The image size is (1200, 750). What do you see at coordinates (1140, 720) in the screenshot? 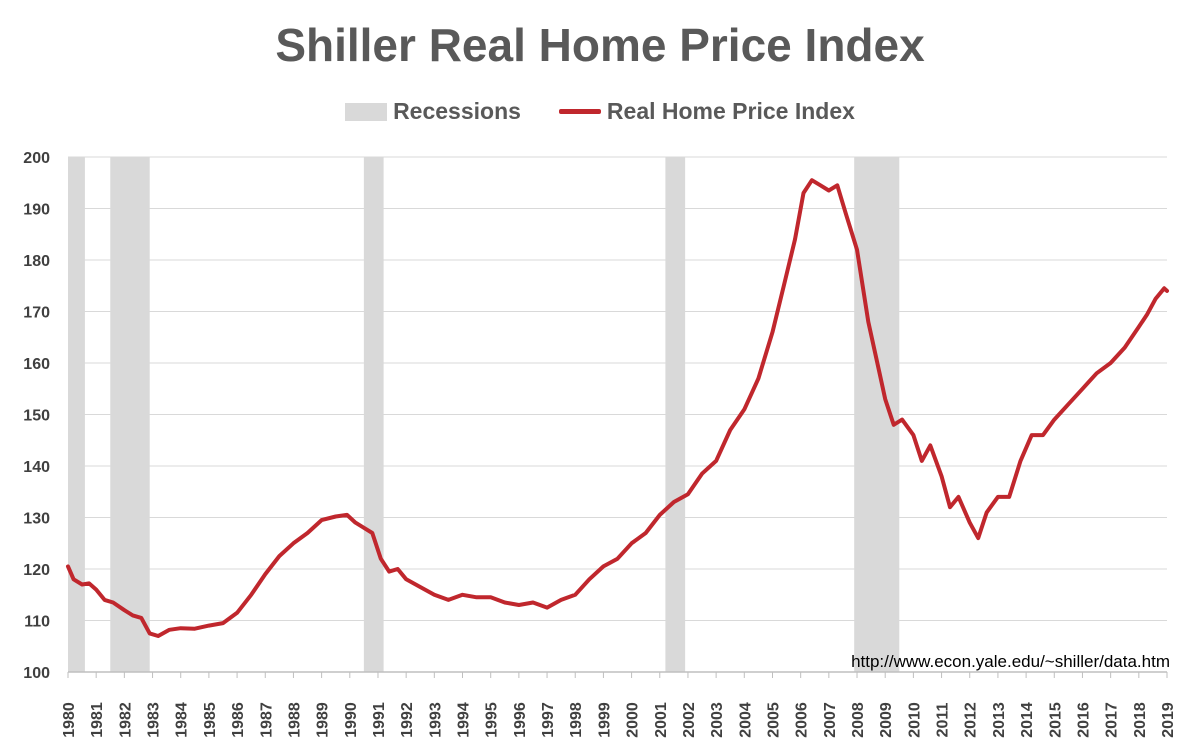
I see `x-tick-label: 2018` at bounding box center [1140, 720].